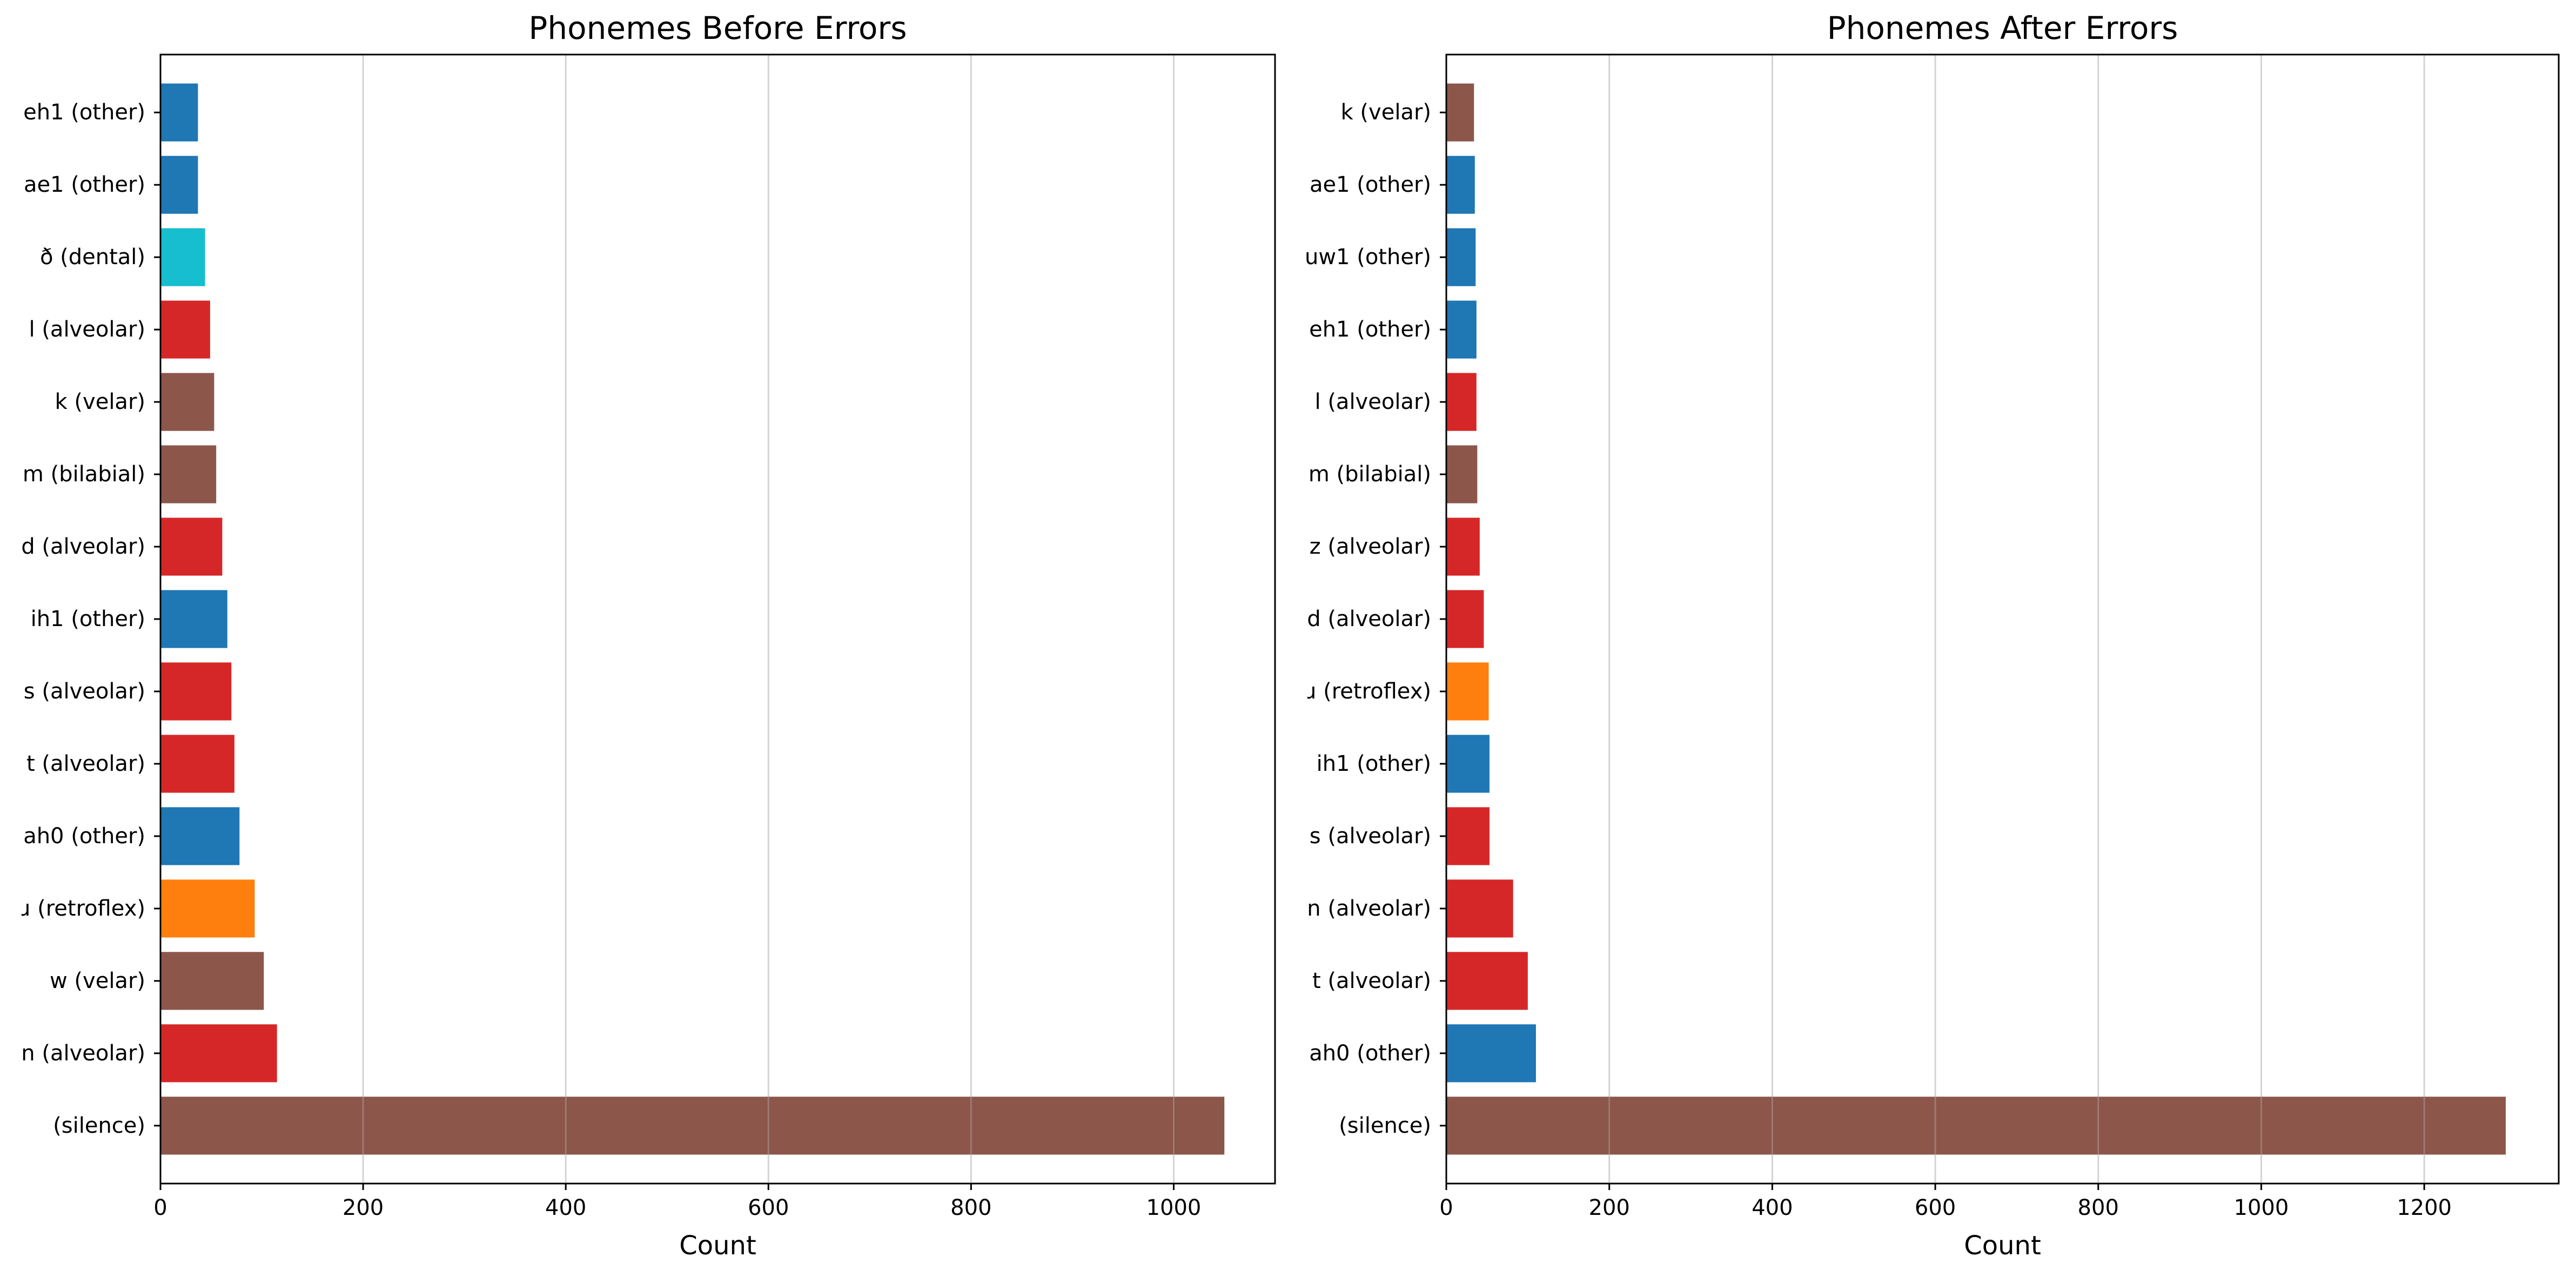 The width and height of the screenshot is (2576, 1277). What do you see at coordinates (2002, 28) in the screenshot?
I see `chart-title: Phonemes After Errors` at bounding box center [2002, 28].